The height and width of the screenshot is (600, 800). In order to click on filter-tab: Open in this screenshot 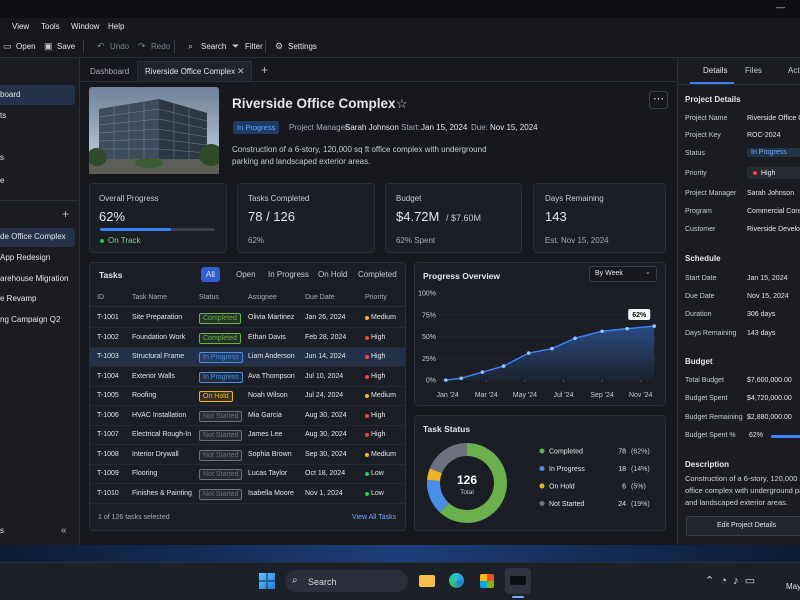, I will do `click(246, 274)`.